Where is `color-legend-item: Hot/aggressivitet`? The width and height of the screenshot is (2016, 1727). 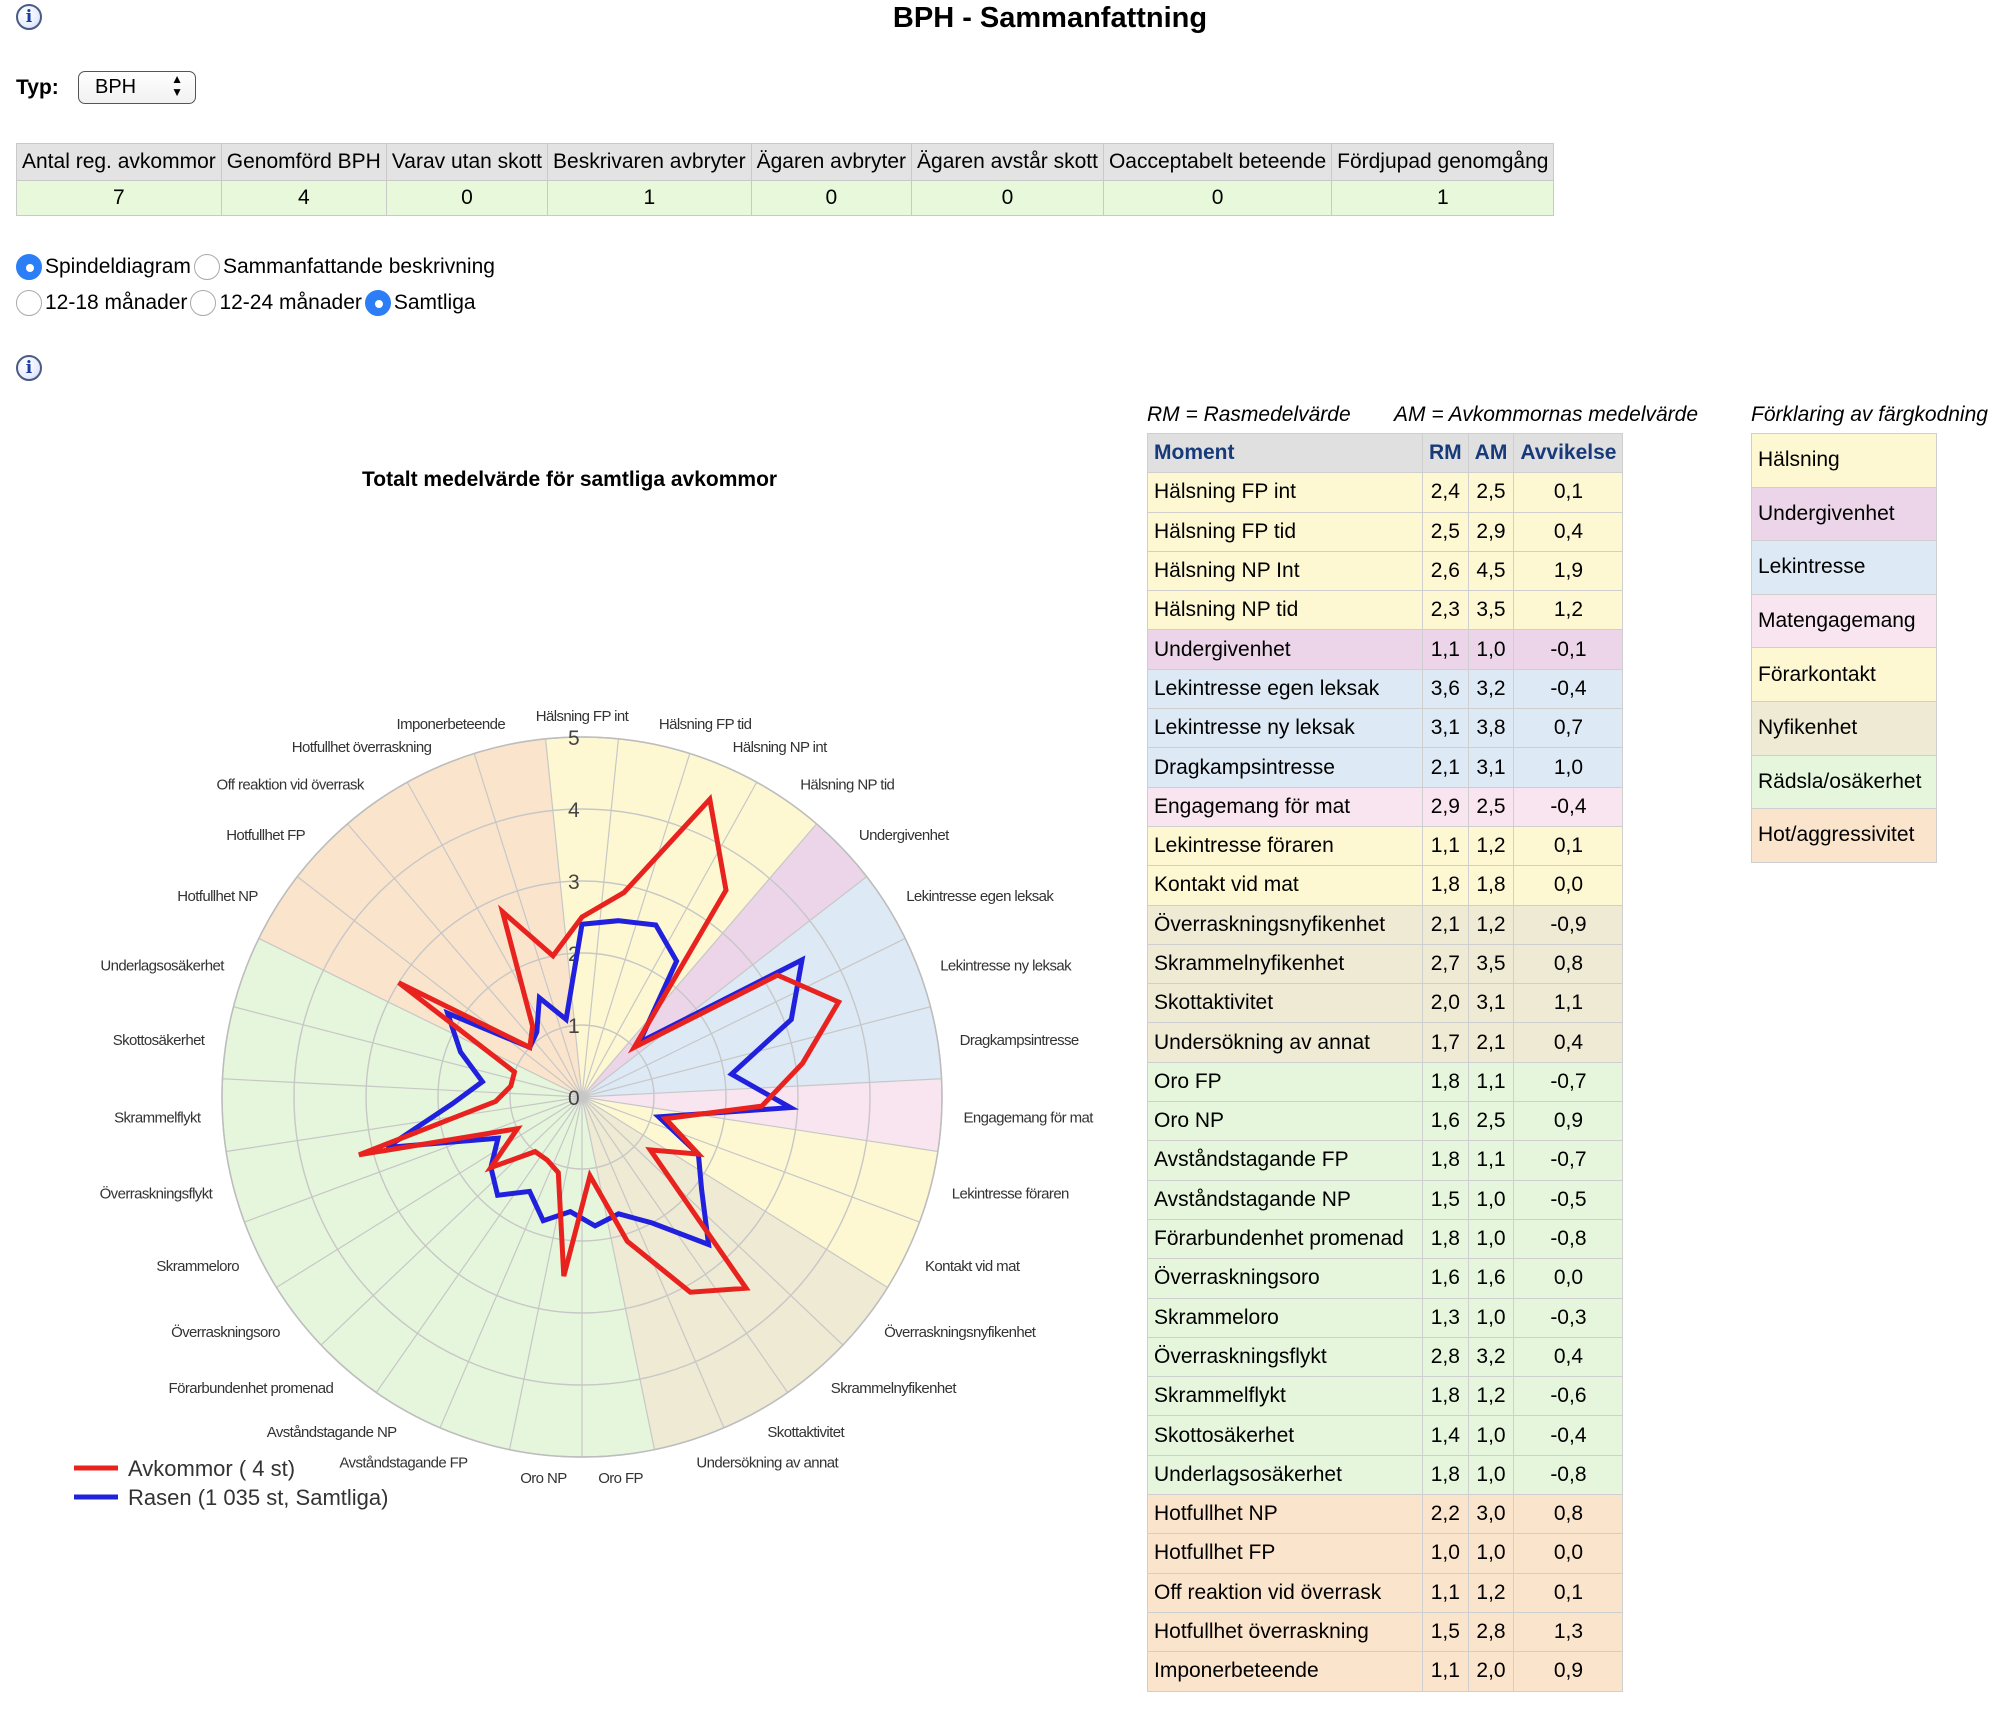 color-legend-item: Hot/aggressivitet is located at coordinates (1844, 835).